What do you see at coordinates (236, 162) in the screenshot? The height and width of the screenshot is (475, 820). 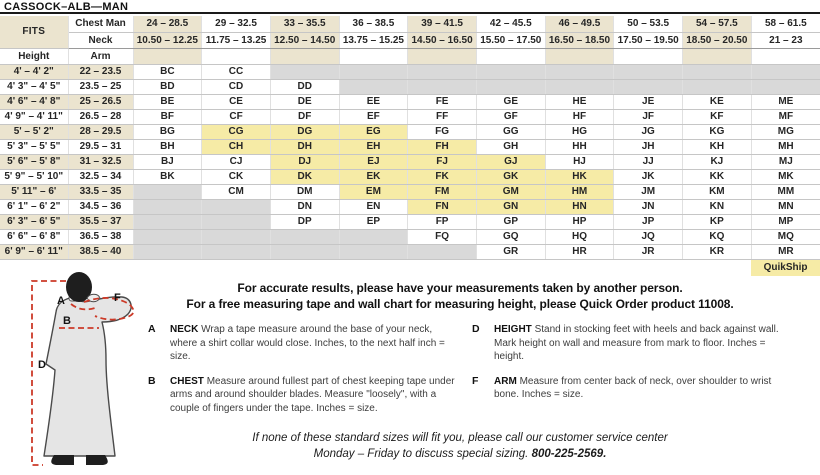 I see `size-code-cell: CJ` at bounding box center [236, 162].